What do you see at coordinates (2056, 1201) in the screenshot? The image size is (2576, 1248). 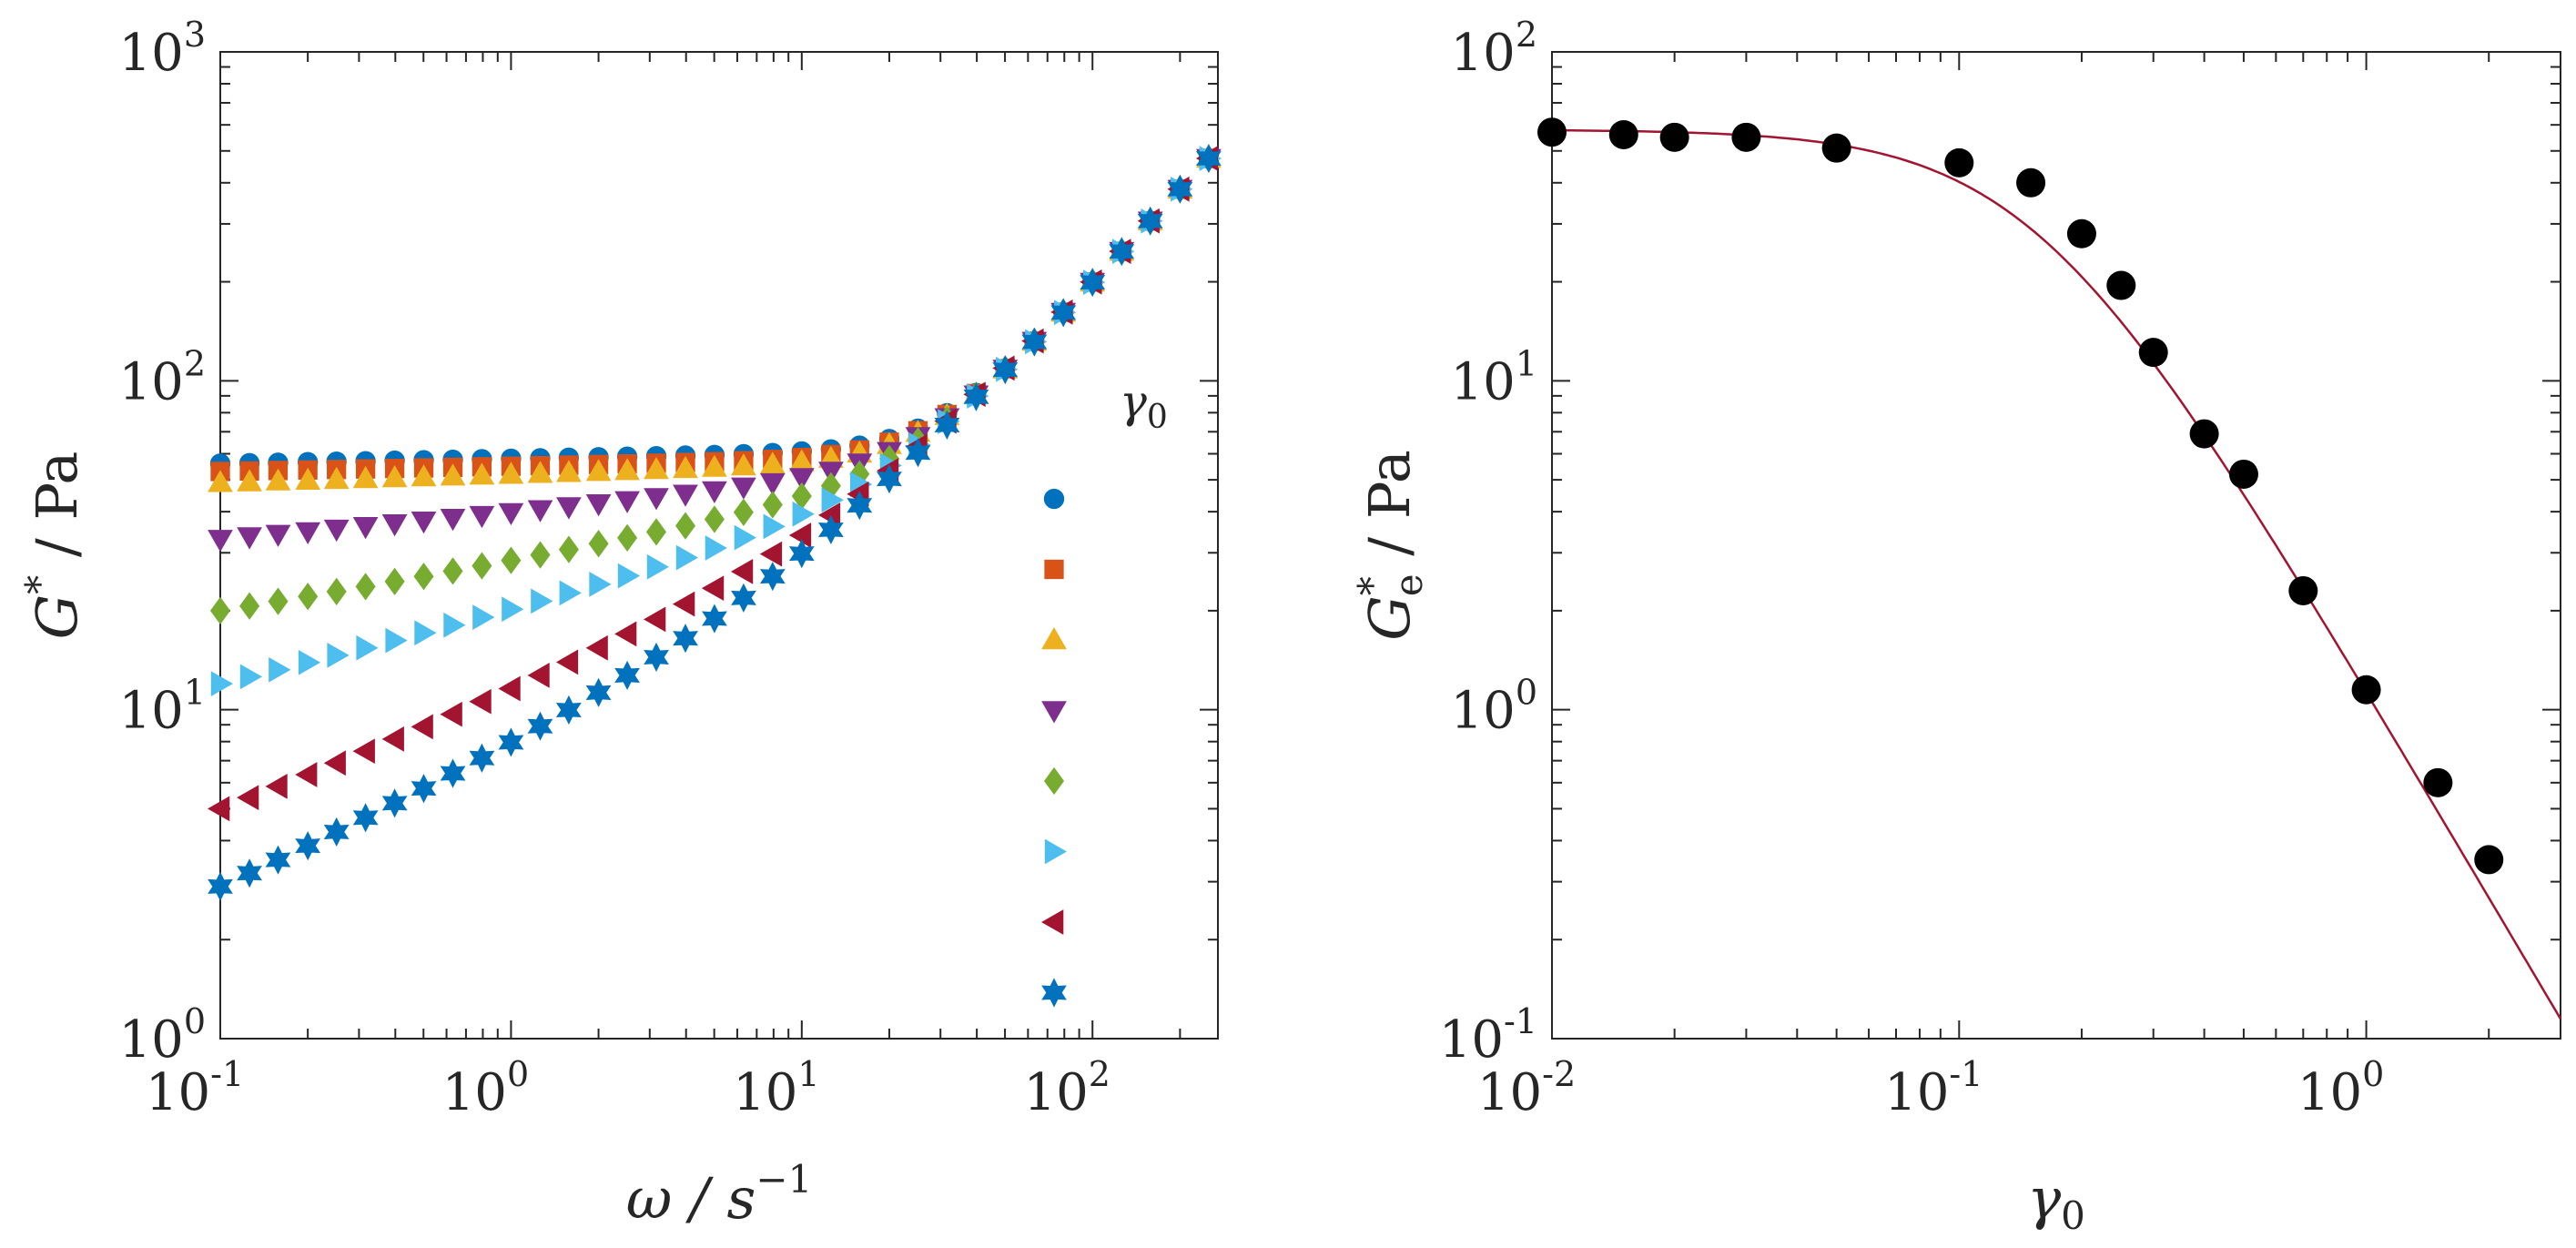 I see `x-axis-label: γ0` at bounding box center [2056, 1201].